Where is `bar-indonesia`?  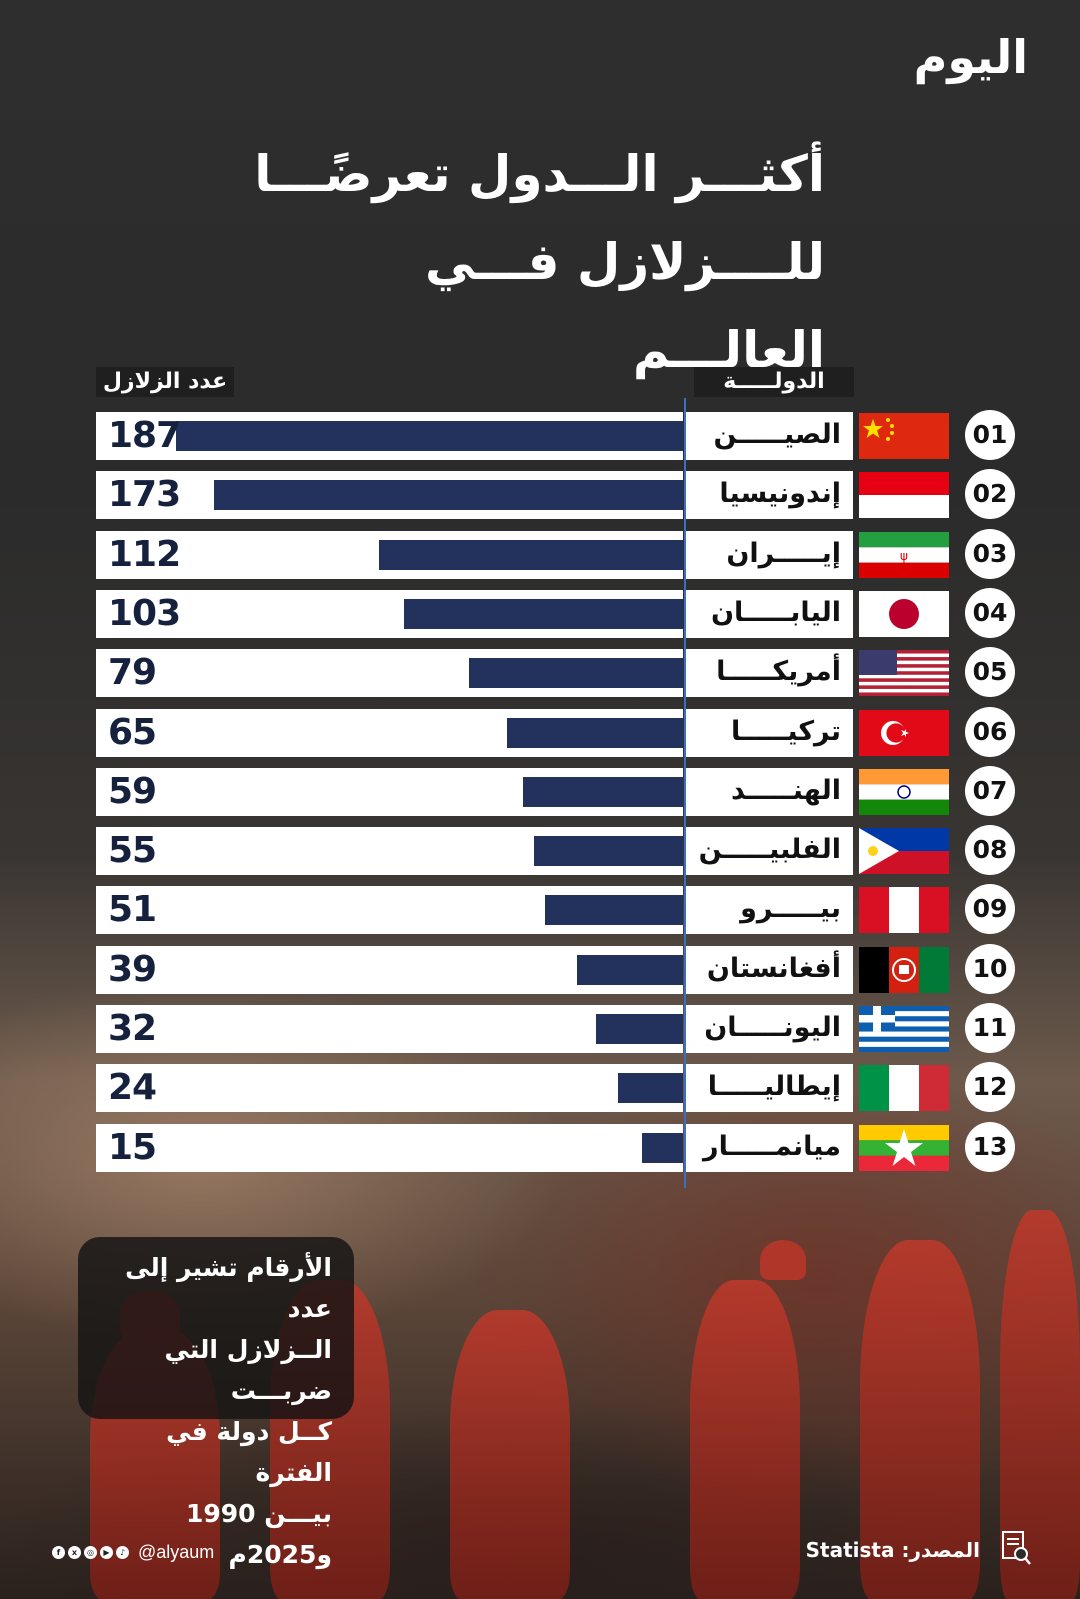 bar-indonesia is located at coordinates (448, 495).